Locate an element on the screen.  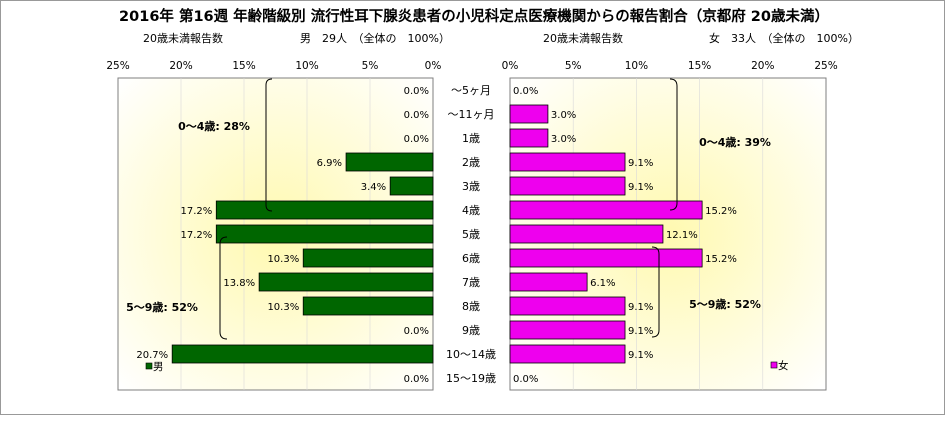
female-annotation-0-4: 0～4歳: 39% is located at coordinates (735, 142).